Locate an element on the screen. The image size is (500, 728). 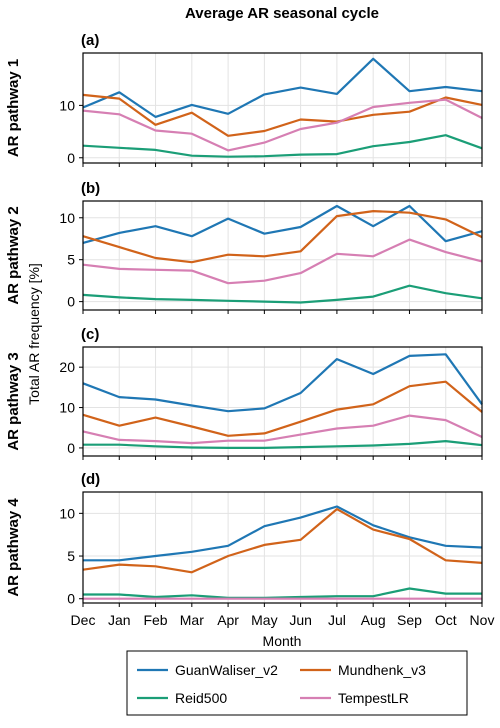
figure-title: Average AR seasonal cycle is located at coordinates (282, 13).